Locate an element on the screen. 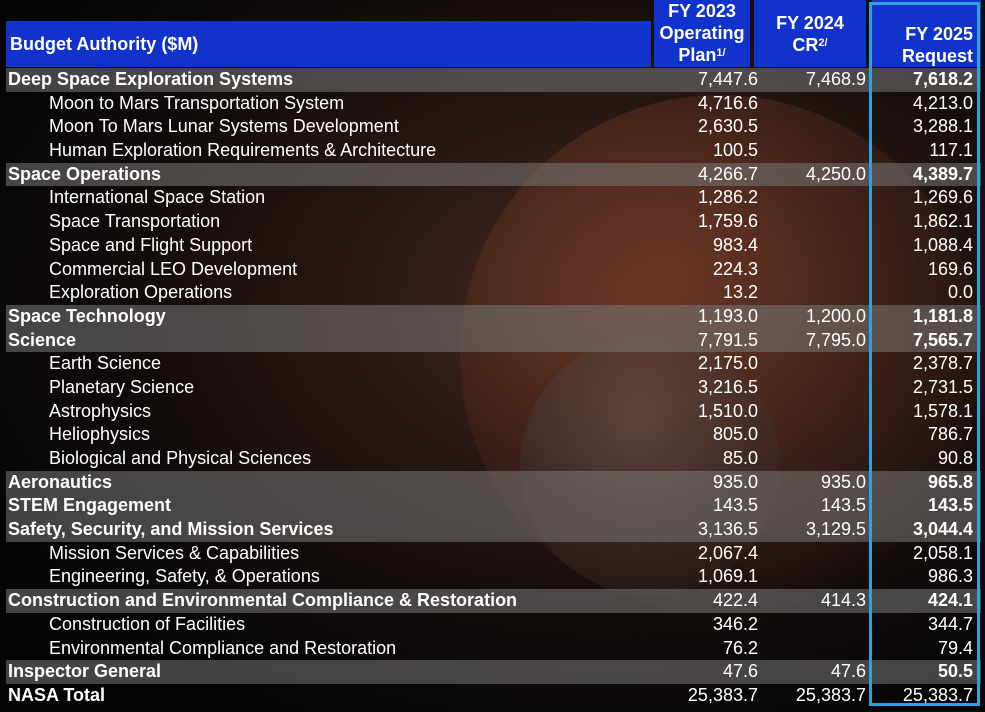 The image size is (985, 712). header-label: Budget Authority ($M) is located at coordinates (104, 44).